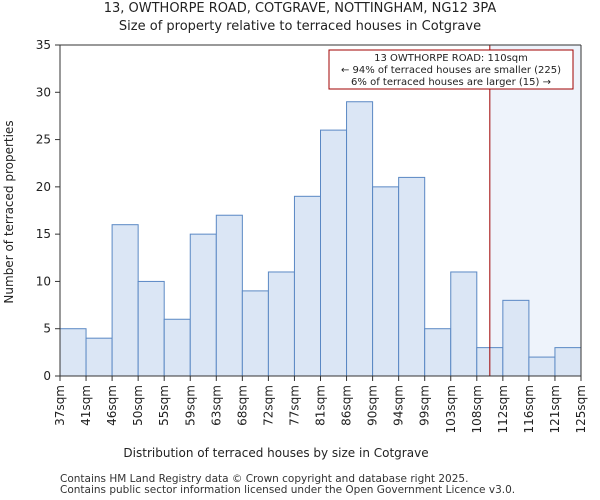 The width and height of the screenshot is (600, 500). What do you see at coordinates (177, 347) in the screenshot?
I see `bar-55sqm` at bounding box center [177, 347].